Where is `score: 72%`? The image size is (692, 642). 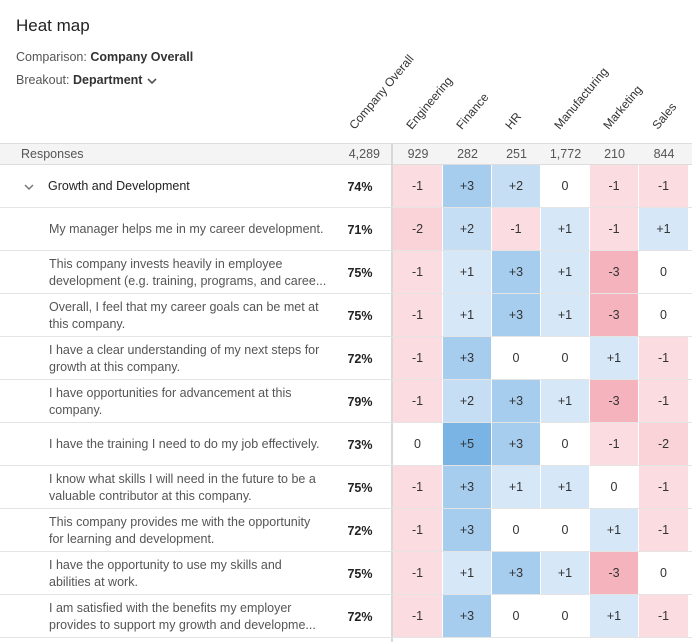
score: 72% is located at coordinates (360, 358).